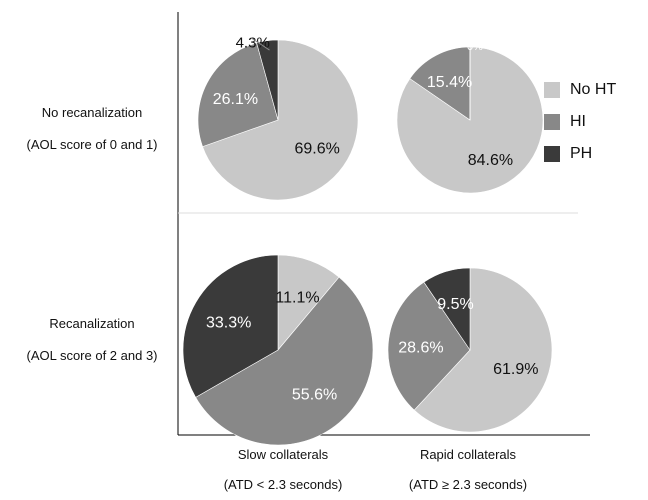 This screenshot has height=500, width=648. What do you see at coordinates (552, 122) in the screenshot?
I see `legend-swatch-hi` at bounding box center [552, 122].